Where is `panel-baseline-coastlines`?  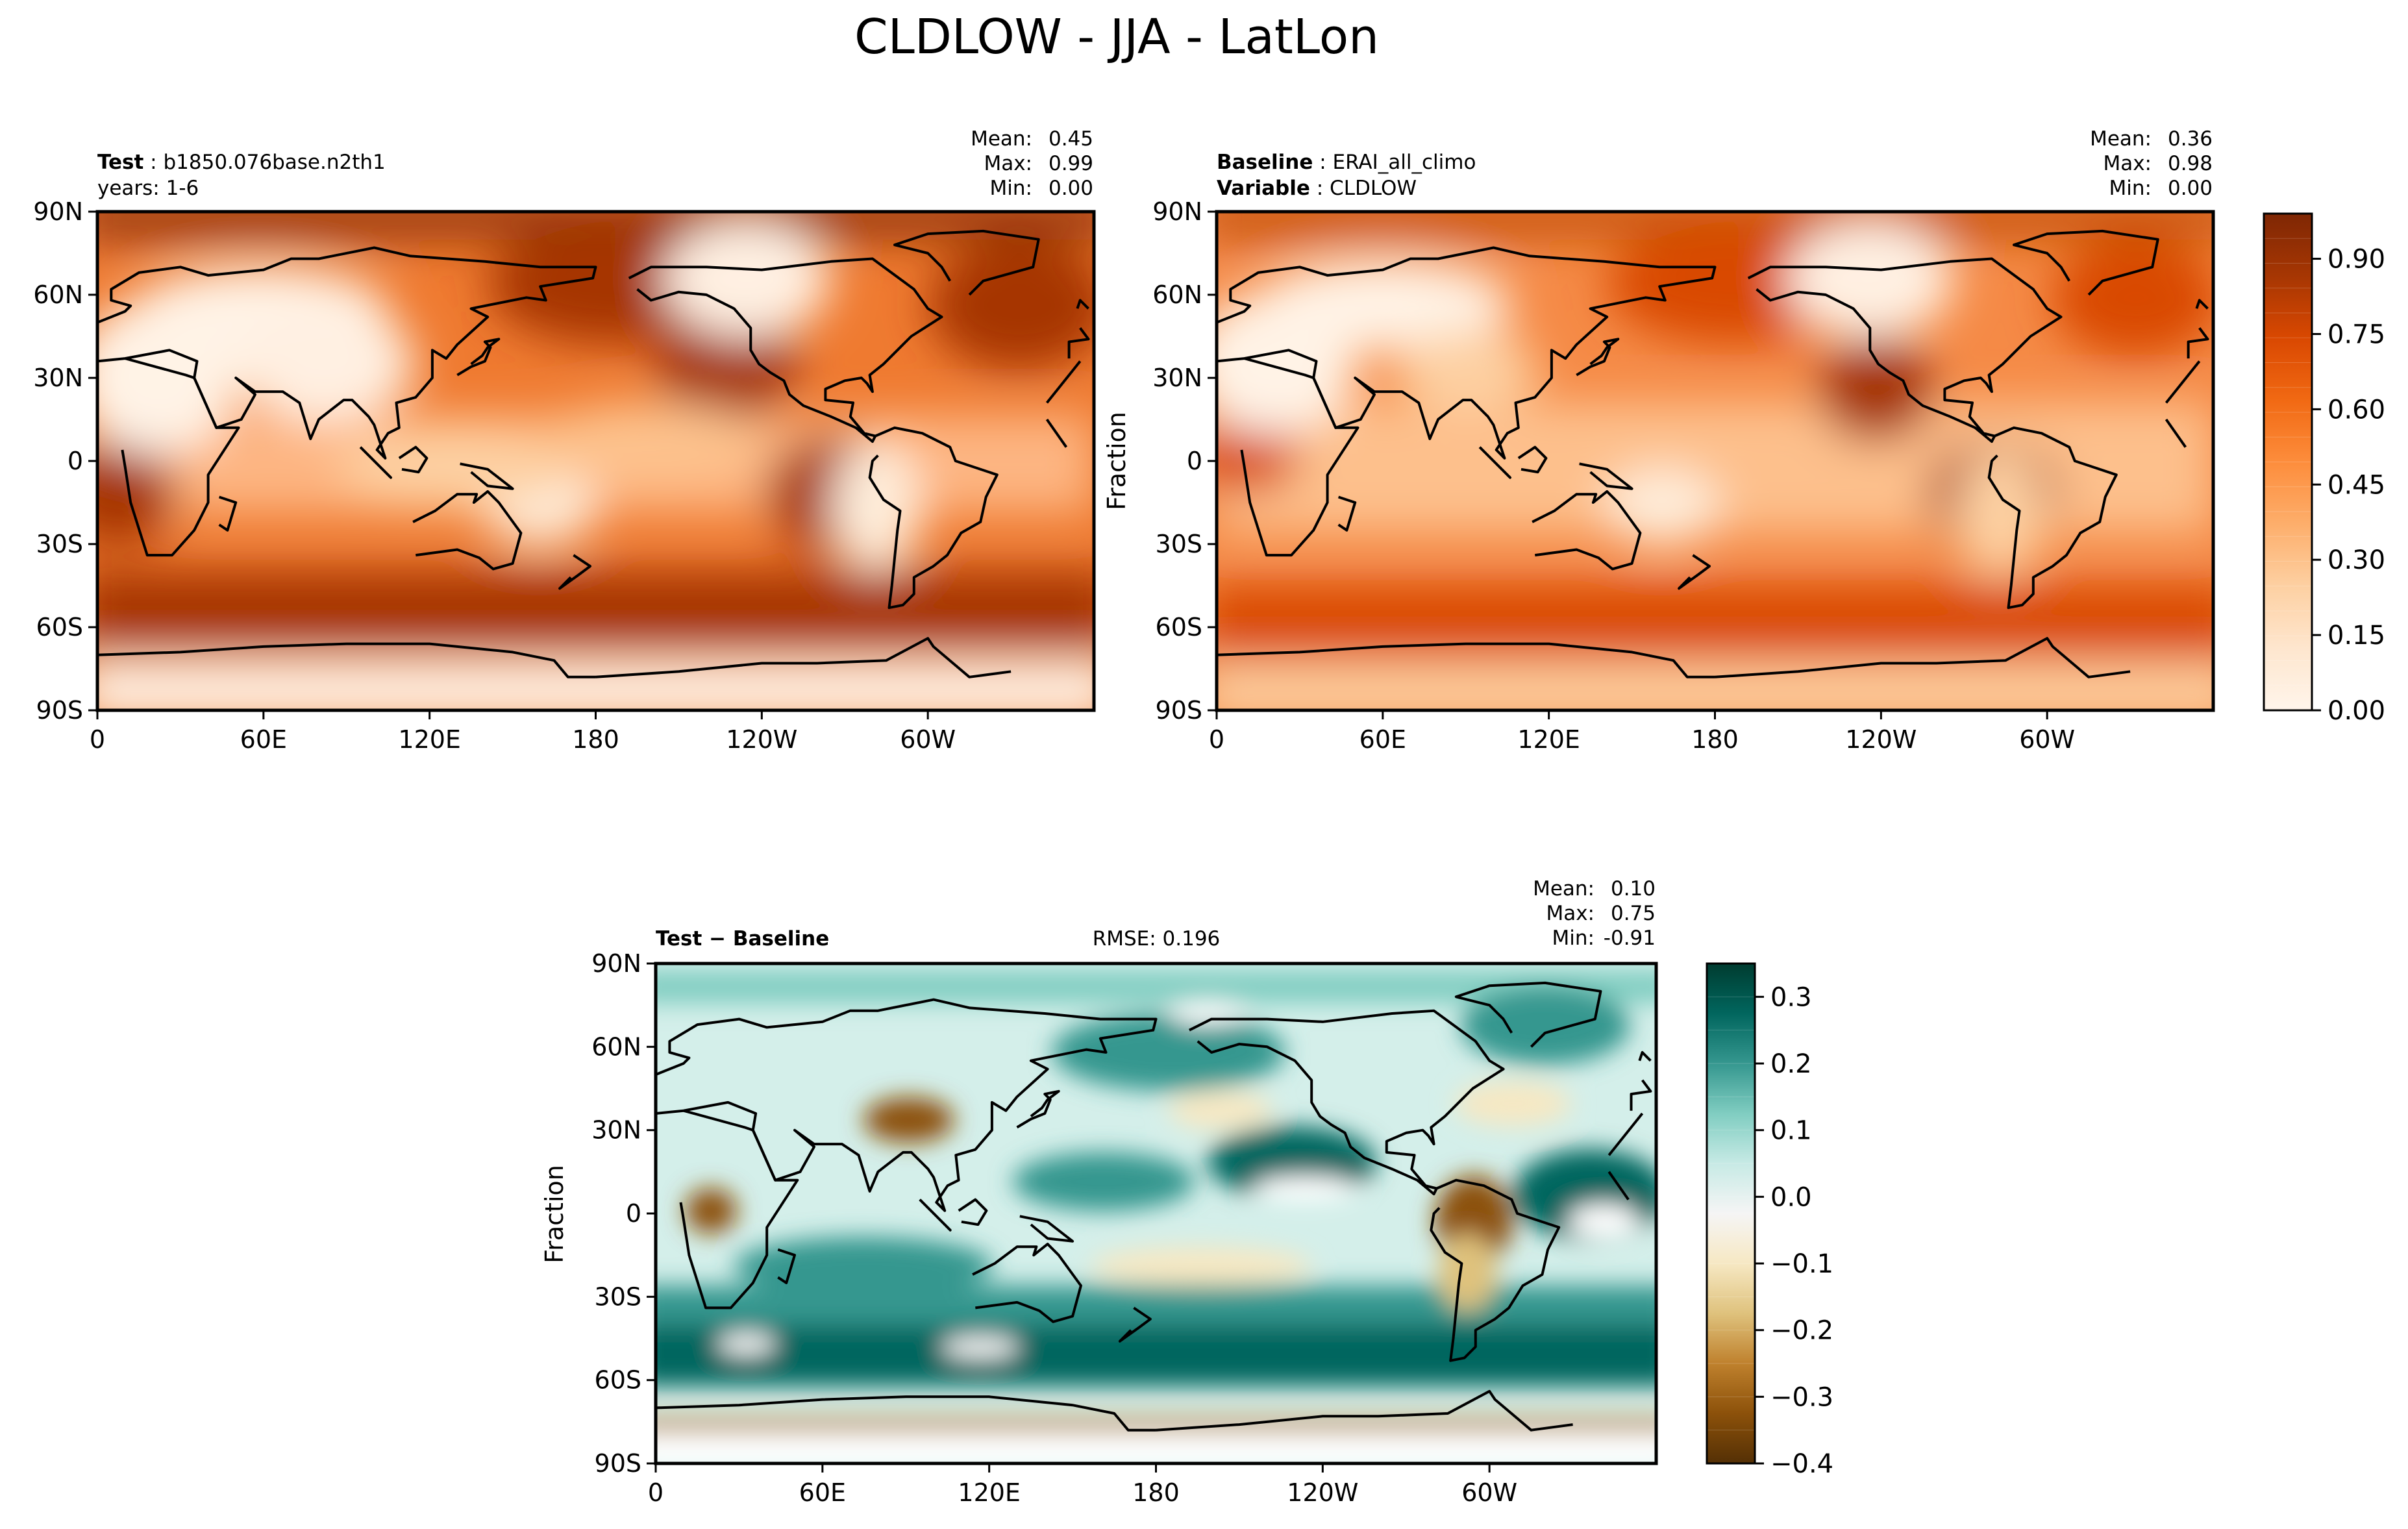 panel-baseline-coastlines is located at coordinates (1712, 453).